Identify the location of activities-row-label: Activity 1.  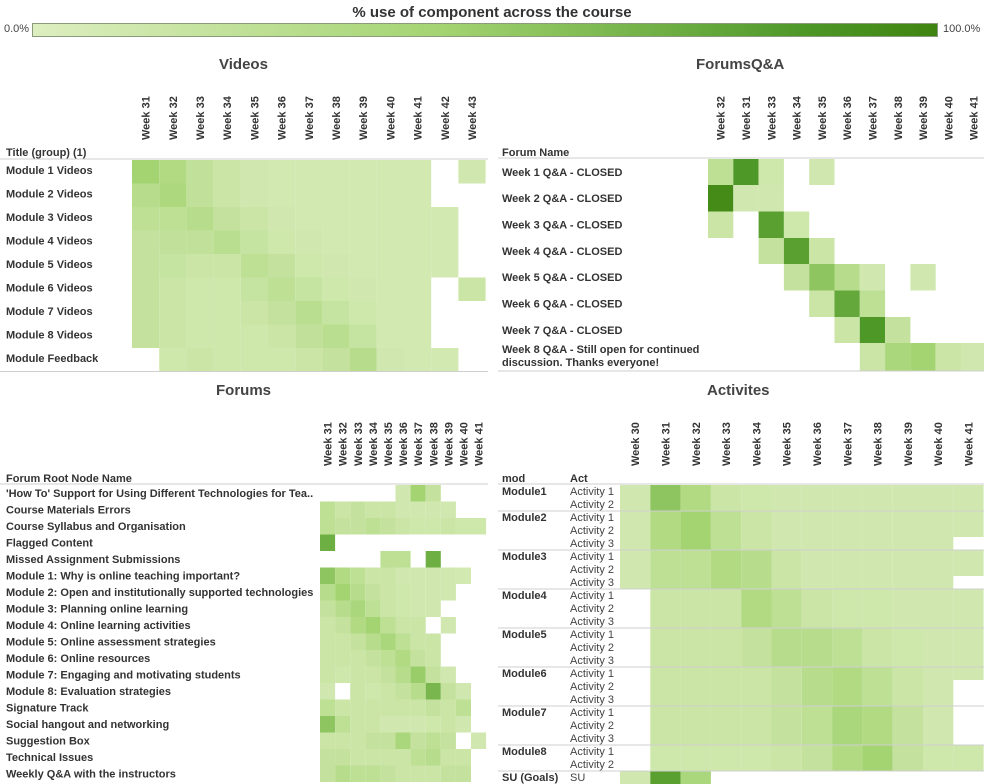
(592, 596).